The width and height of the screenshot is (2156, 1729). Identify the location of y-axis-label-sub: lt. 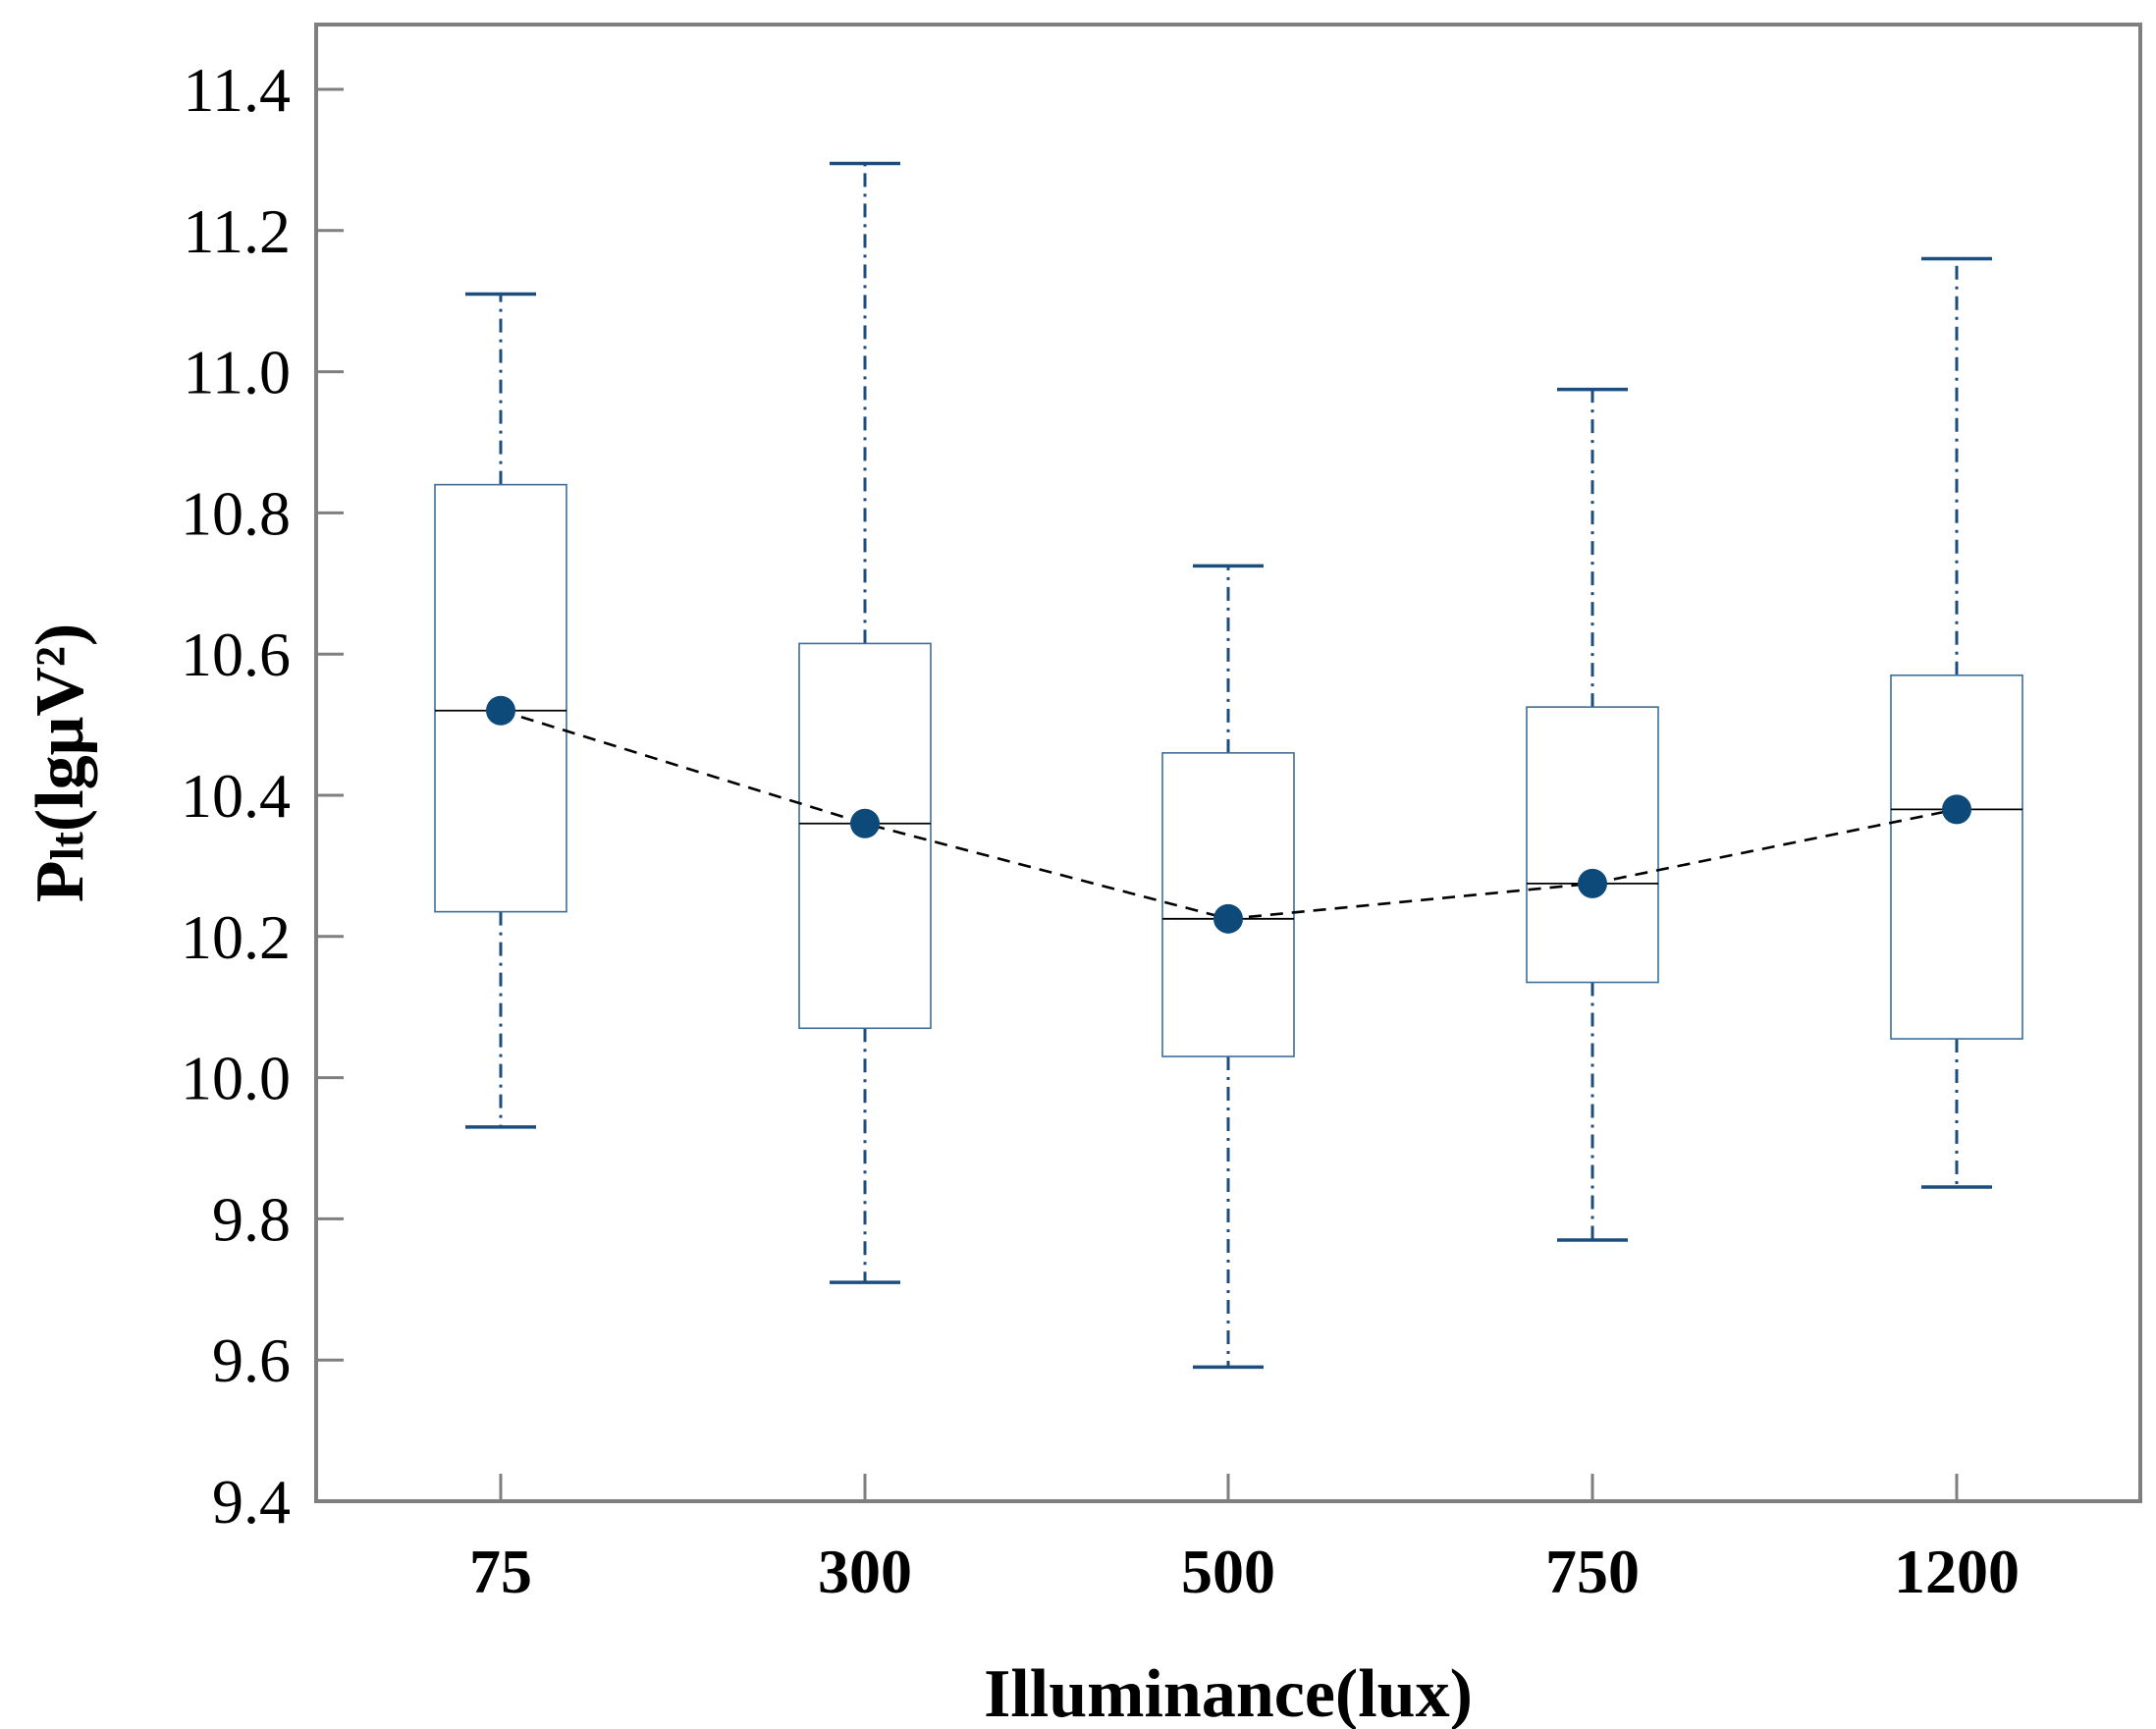
(67, 846).